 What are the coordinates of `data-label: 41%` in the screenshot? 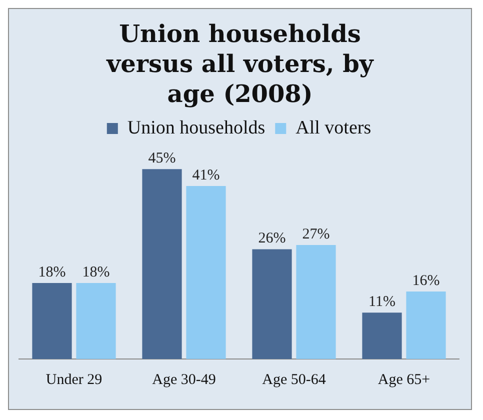 It's located at (206, 175).